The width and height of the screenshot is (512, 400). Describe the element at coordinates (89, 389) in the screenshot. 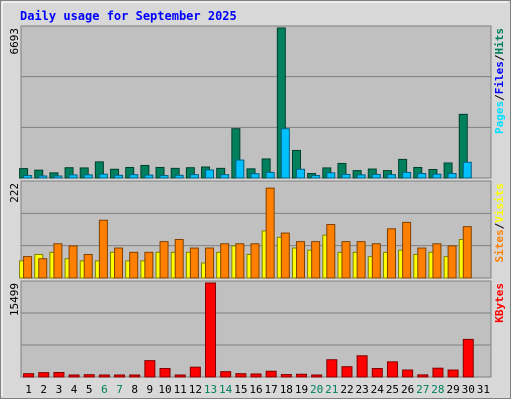

I see `x-tick-label: 5` at that location.